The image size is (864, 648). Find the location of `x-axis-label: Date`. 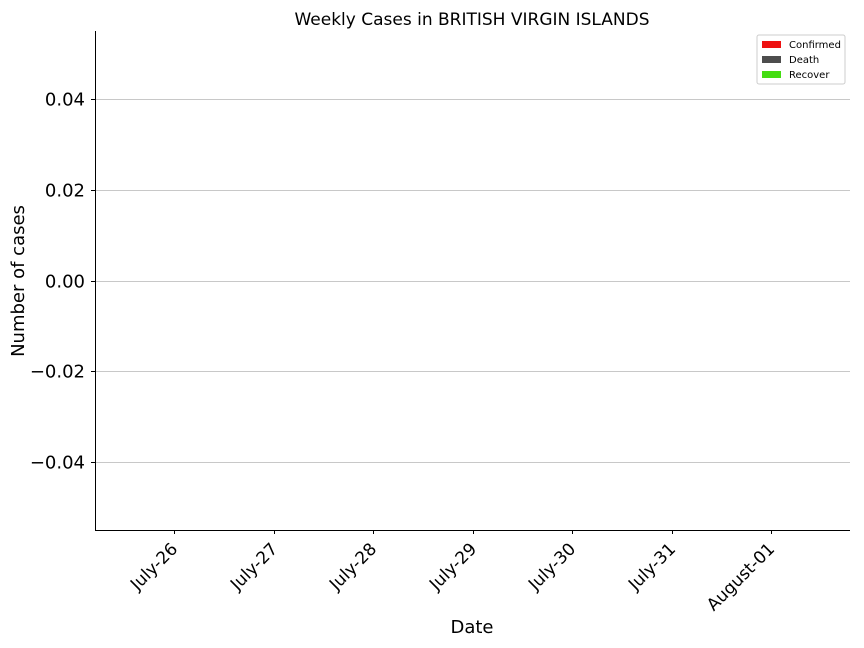

x-axis-label: Date is located at coordinates (471, 627).